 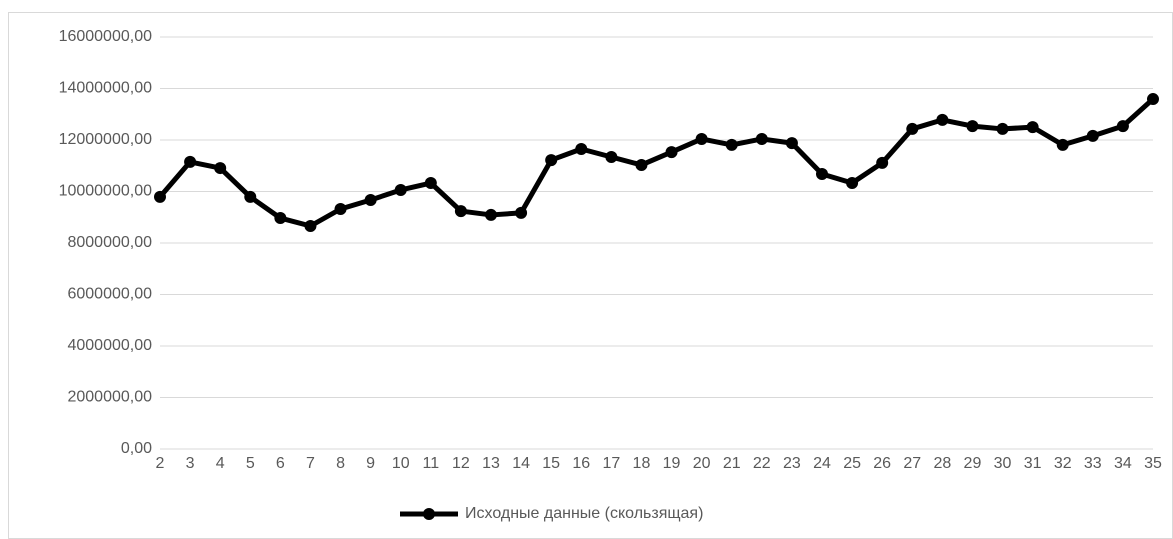 I want to click on x-tick-label: 3, so click(x=190, y=463).